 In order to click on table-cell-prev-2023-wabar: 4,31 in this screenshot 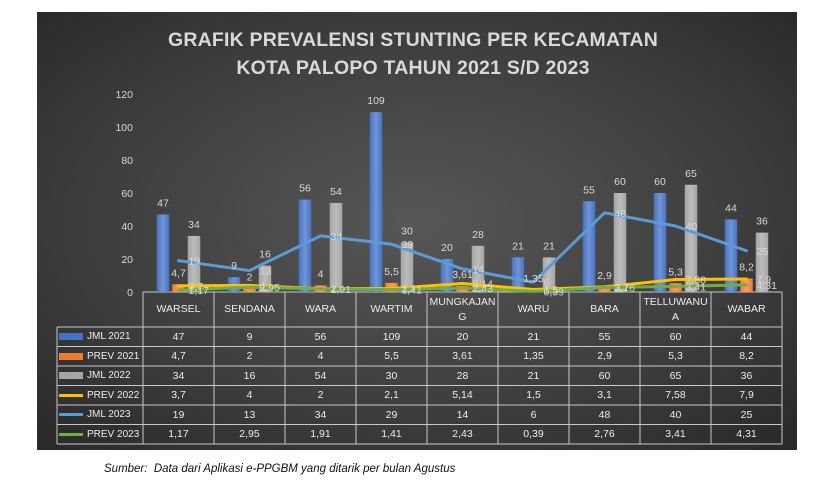, I will do `click(746, 434)`.